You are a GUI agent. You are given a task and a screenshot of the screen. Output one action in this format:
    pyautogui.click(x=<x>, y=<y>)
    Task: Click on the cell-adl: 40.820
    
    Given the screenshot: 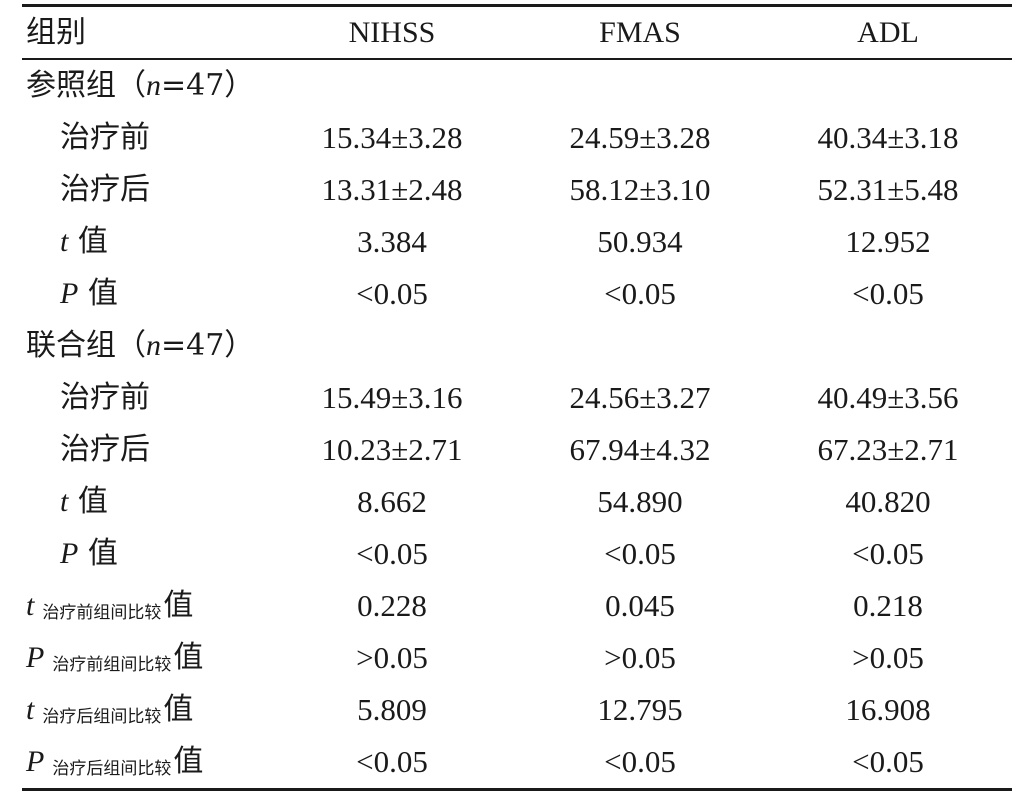 What is the action you would take?
    pyautogui.click(x=888, y=501)
    